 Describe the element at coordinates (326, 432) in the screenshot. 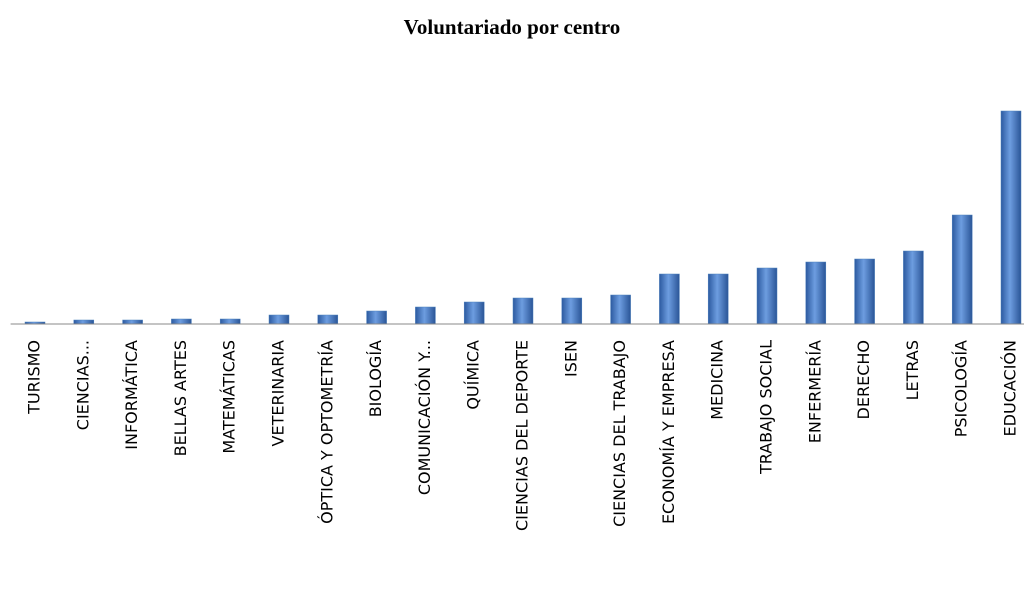

I see `x-tick-label: ÓPTICA Y OPTOMETRÍA` at that location.